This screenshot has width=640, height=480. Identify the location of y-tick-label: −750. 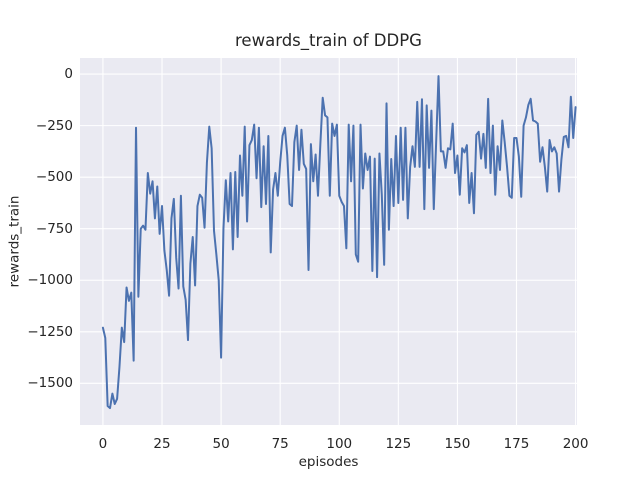
(54, 228).